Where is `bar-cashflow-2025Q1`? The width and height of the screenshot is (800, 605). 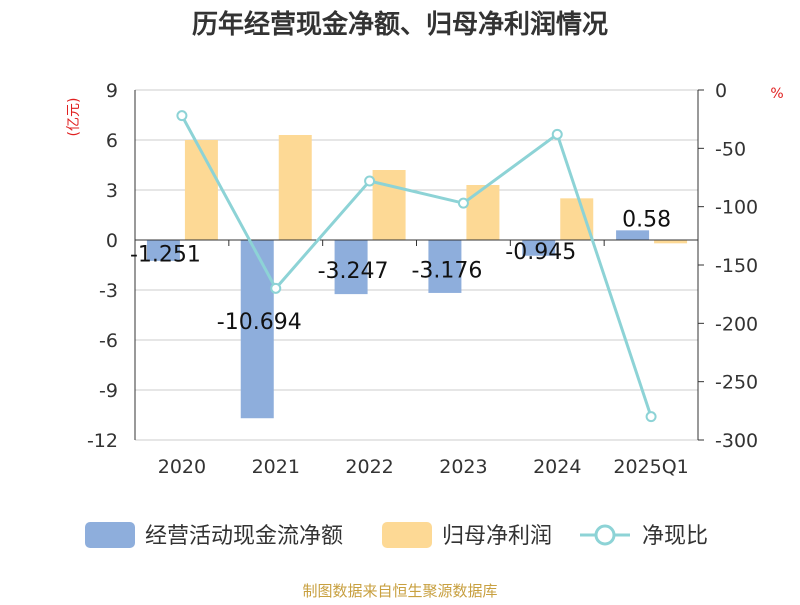 bar-cashflow-2025Q1 is located at coordinates (633, 235).